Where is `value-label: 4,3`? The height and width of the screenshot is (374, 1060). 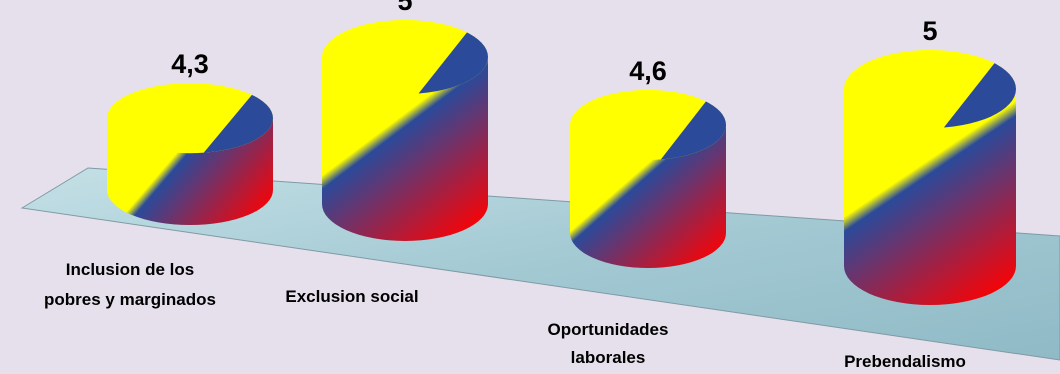
value-label: 4,3 is located at coordinates (190, 64).